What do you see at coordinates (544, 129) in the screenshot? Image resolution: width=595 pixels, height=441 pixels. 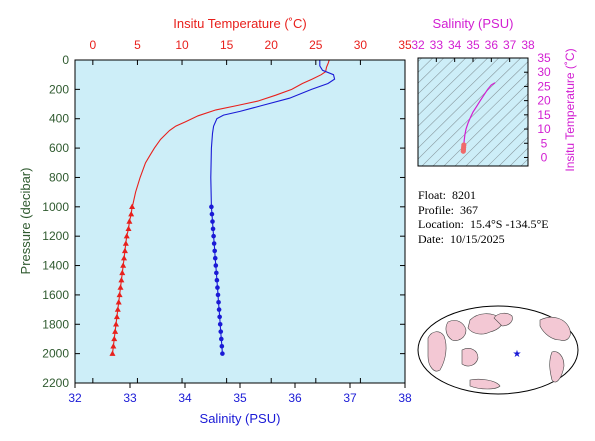 I see `inset-y-tick-label: 10` at bounding box center [544, 129].